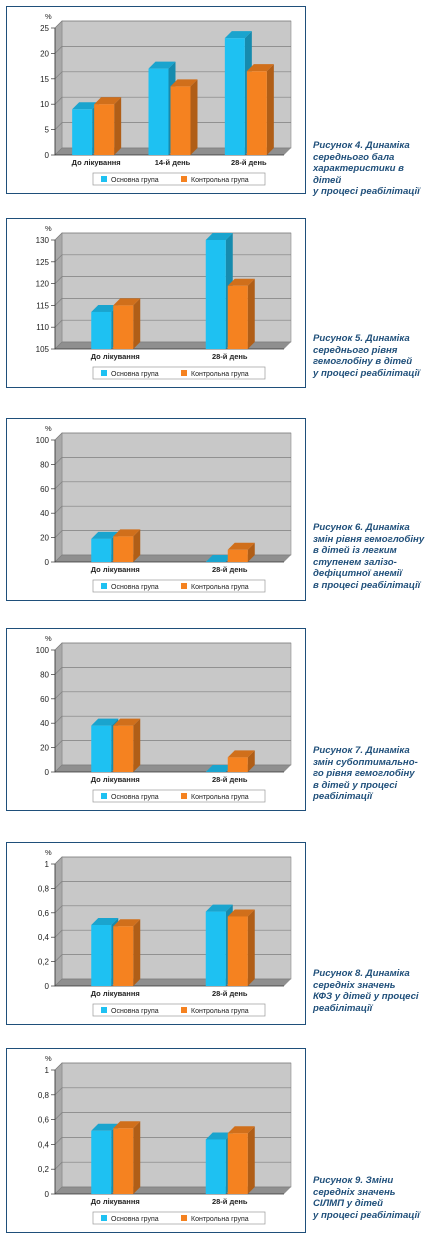  I want to click on caption-line: Рисунок 5. Динаміка, so click(361, 338).